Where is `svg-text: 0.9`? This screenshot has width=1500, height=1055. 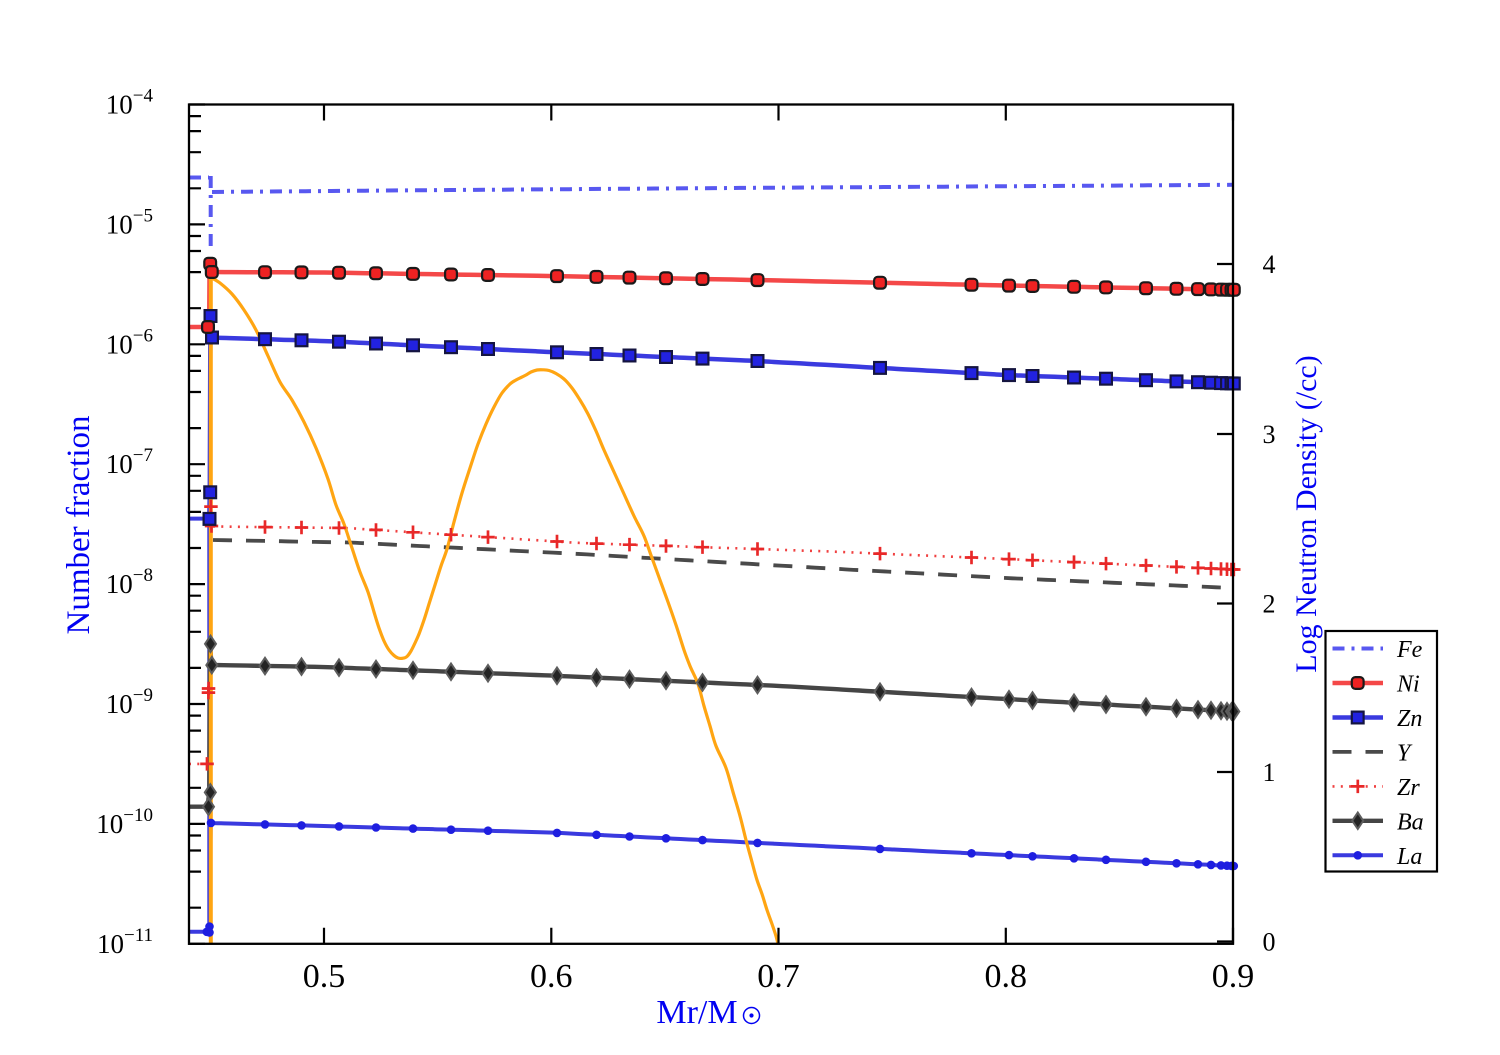 svg-text: 0.9 is located at coordinates (1233, 976).